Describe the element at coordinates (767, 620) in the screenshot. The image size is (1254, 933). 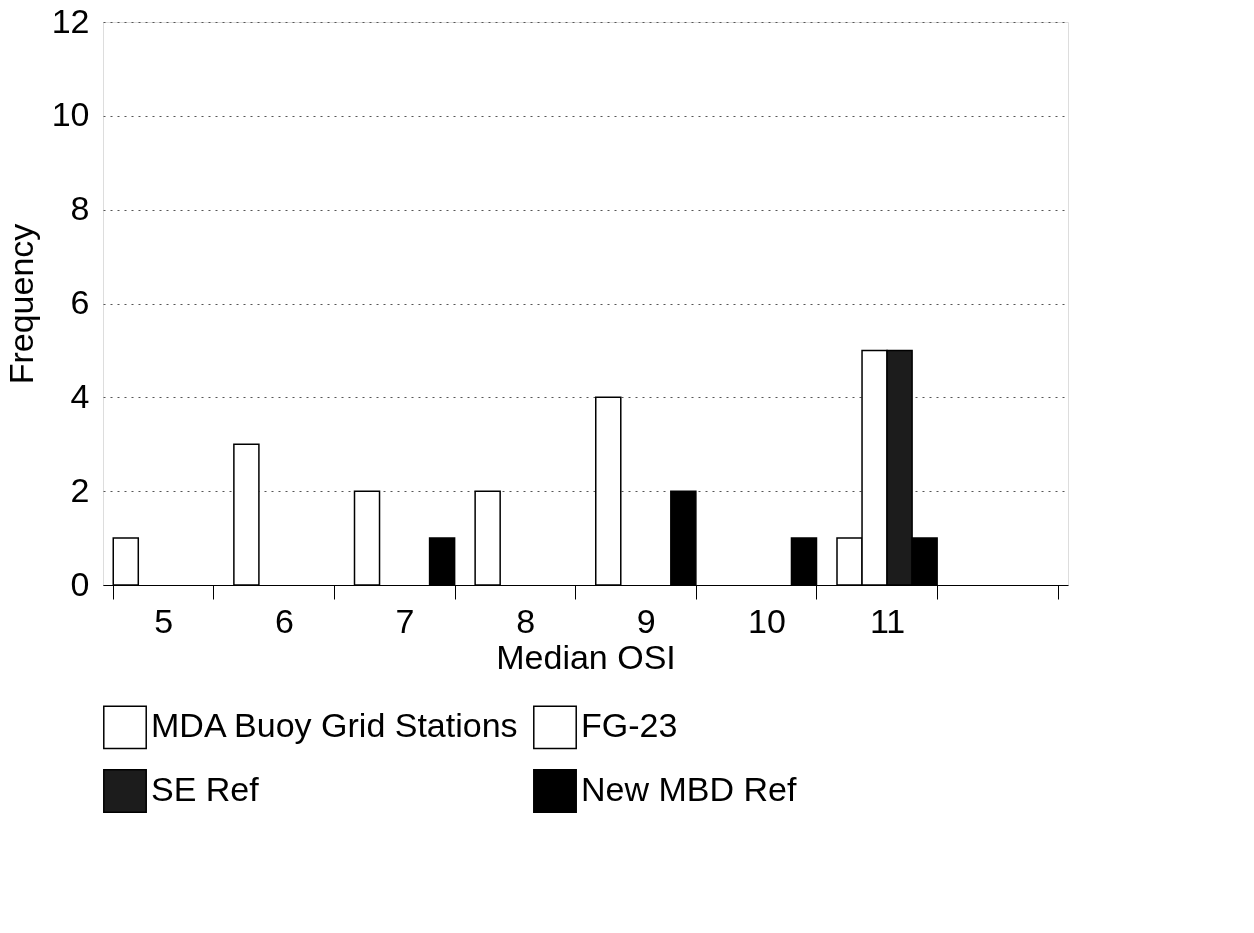
I see `x-tick-label: 10` at that location.